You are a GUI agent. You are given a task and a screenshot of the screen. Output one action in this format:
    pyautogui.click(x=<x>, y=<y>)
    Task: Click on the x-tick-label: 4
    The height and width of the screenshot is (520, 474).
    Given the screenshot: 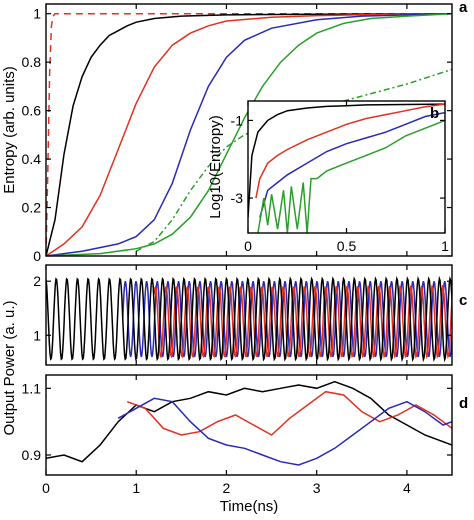 What is the action you would take?
    pyautogui.click(x=407, y=488)
    